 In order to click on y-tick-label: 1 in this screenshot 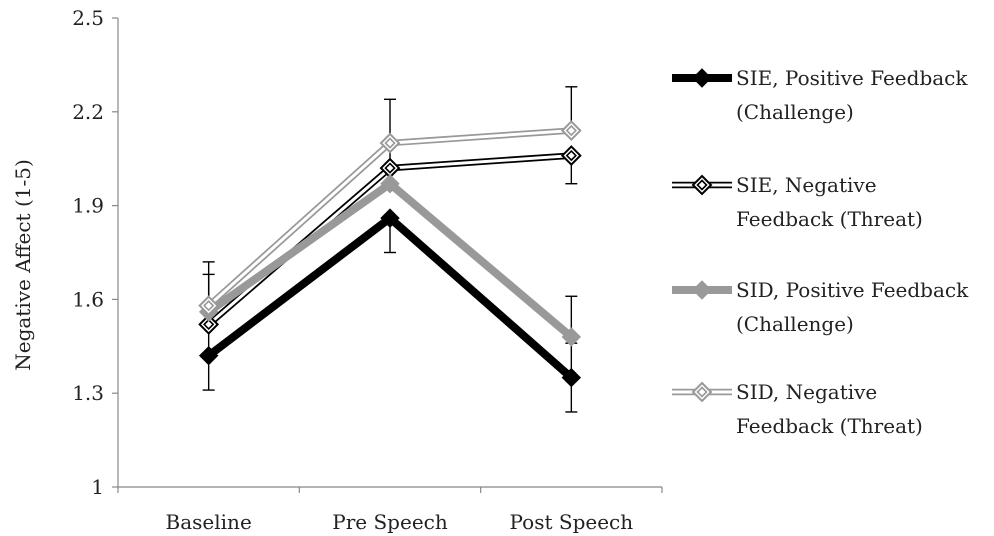, I will do `click(97, 487)`.